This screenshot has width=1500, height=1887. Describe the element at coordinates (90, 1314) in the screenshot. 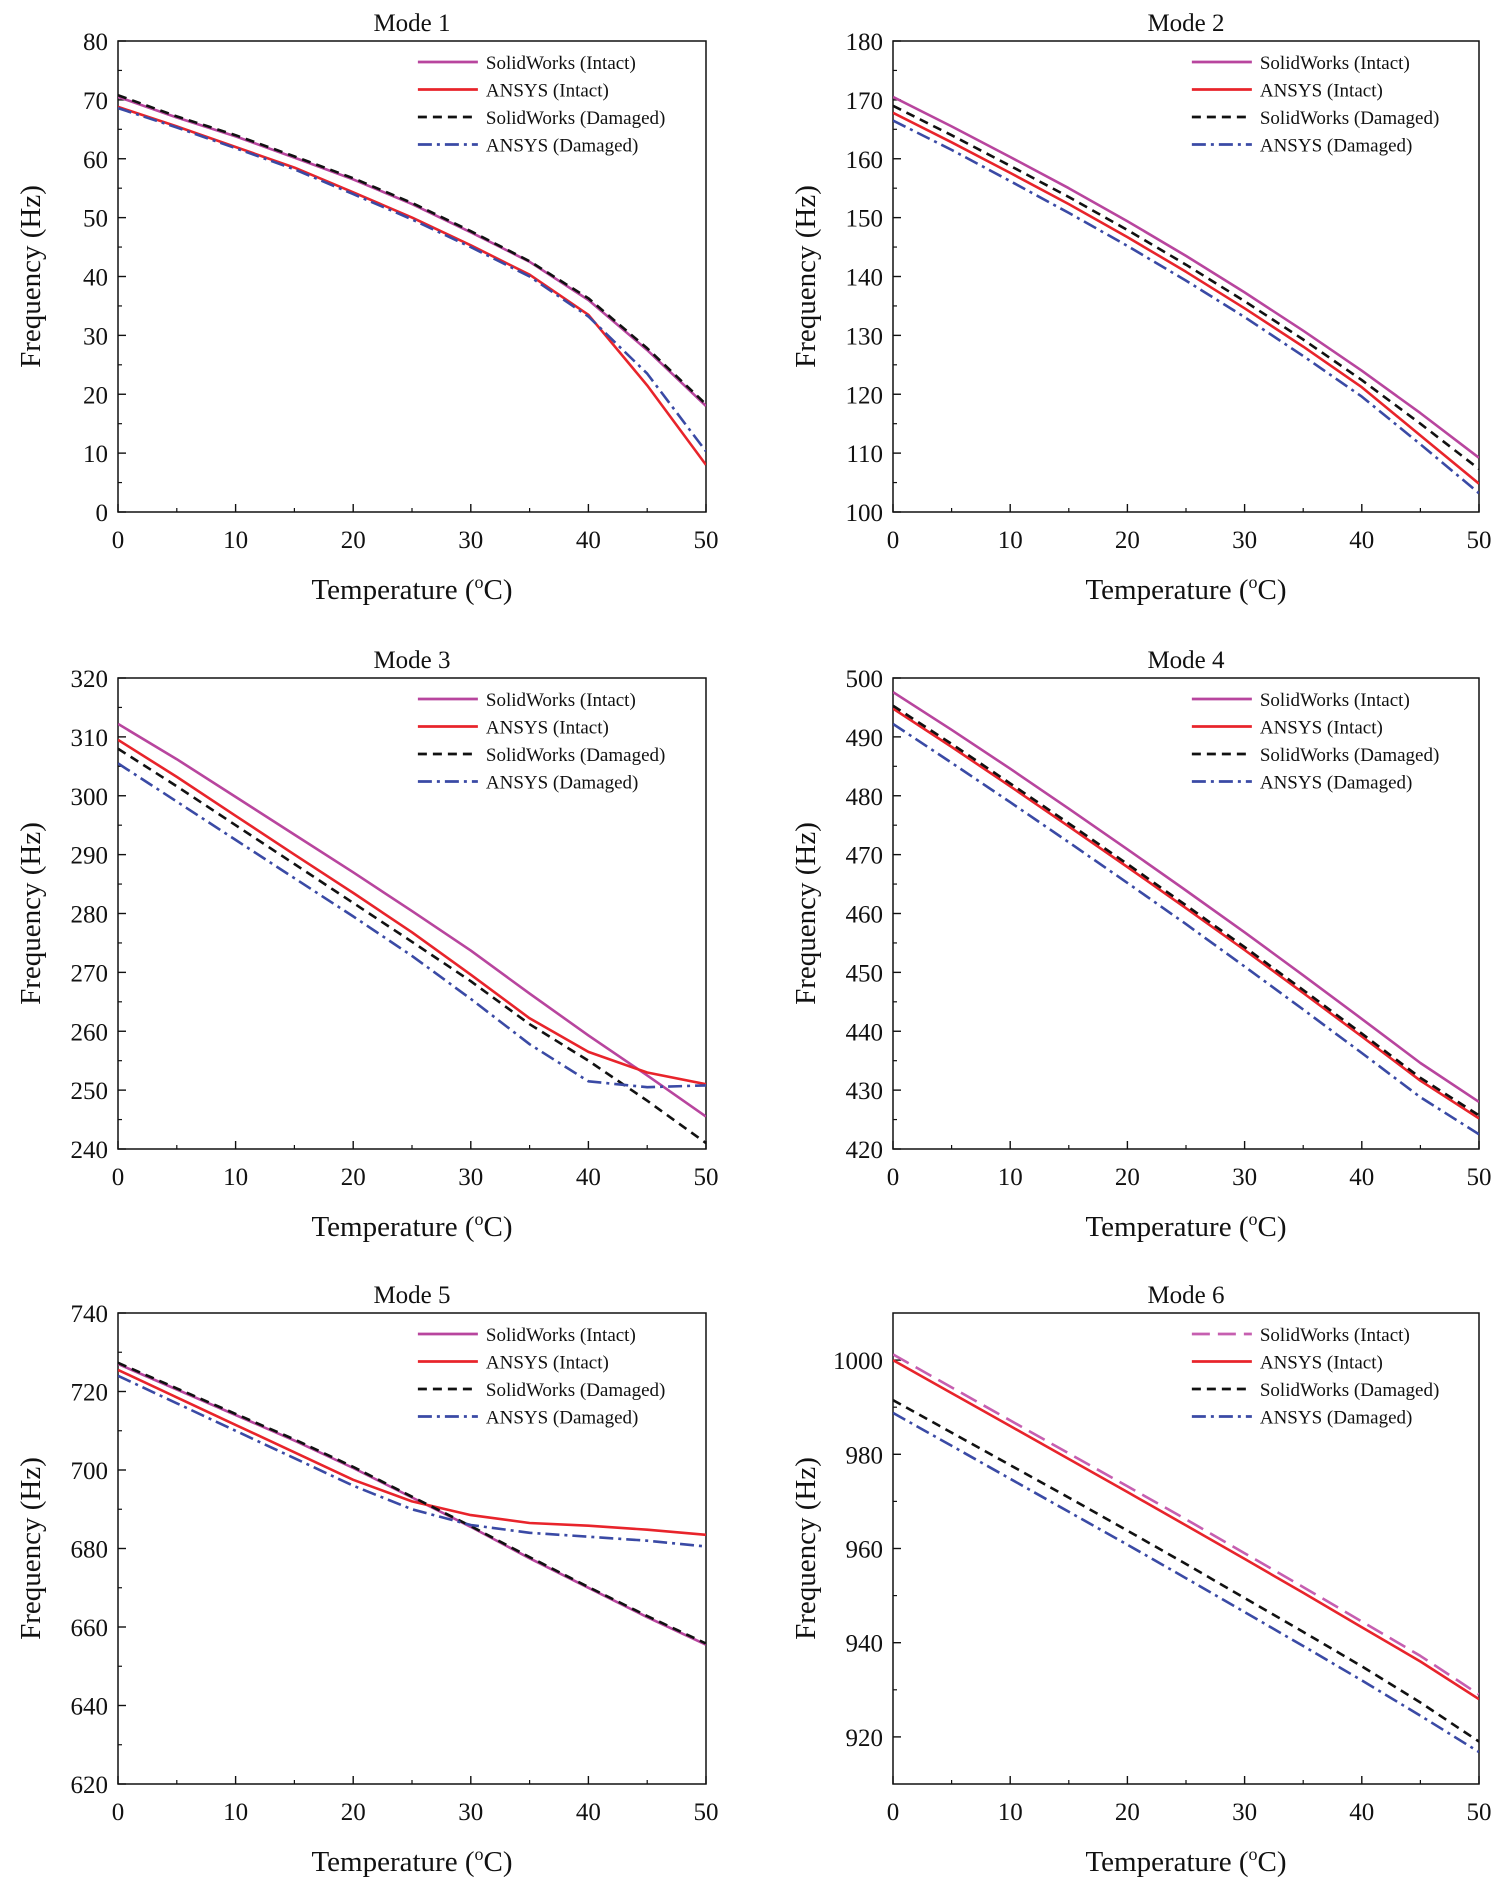

I see `y-tick-label: 740` at that location.